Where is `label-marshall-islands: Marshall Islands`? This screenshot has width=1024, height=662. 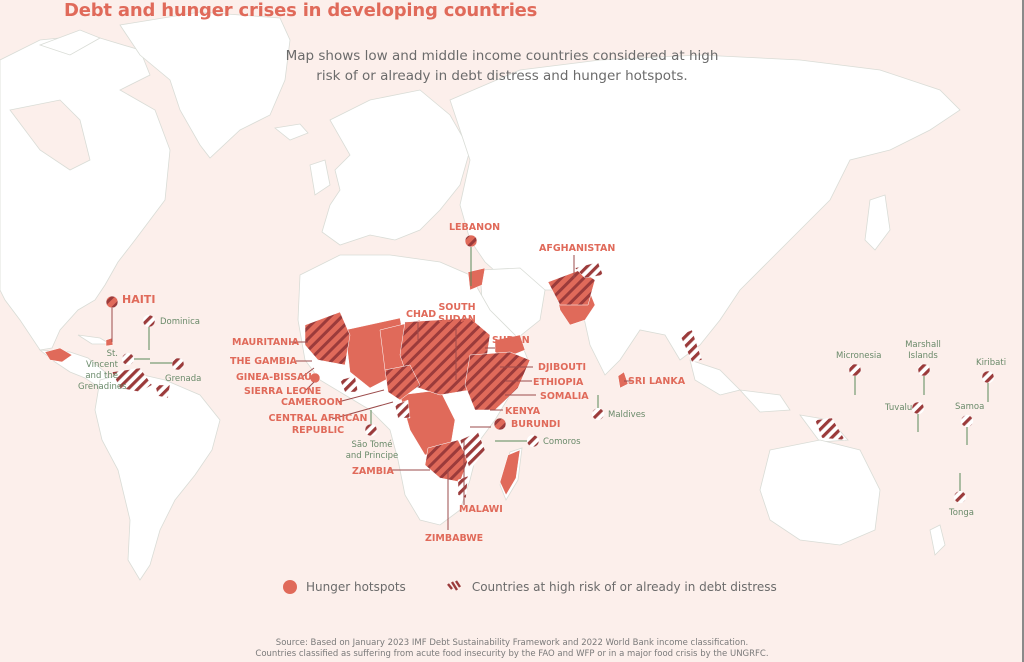 label-marshall-islands: Marshall Islands is located at coordinates (923, 350).